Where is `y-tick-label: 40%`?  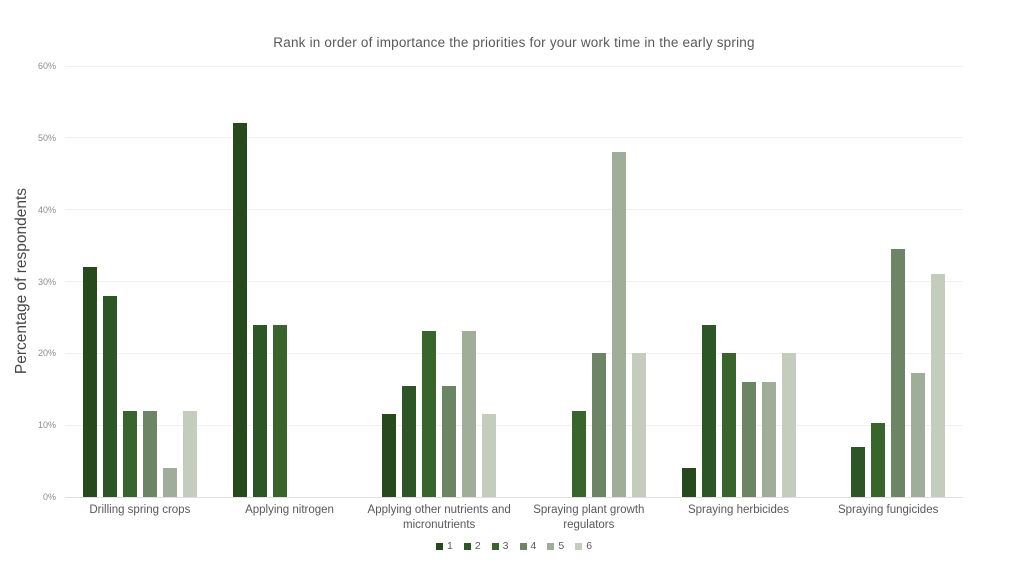
y-tick-label: 40% is located at coordinates (46, 209).